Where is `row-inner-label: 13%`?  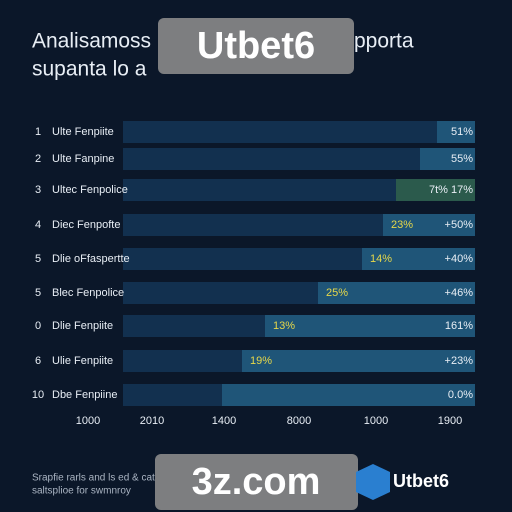
row-inner-label: 13% is located at coordinates (284, 326).